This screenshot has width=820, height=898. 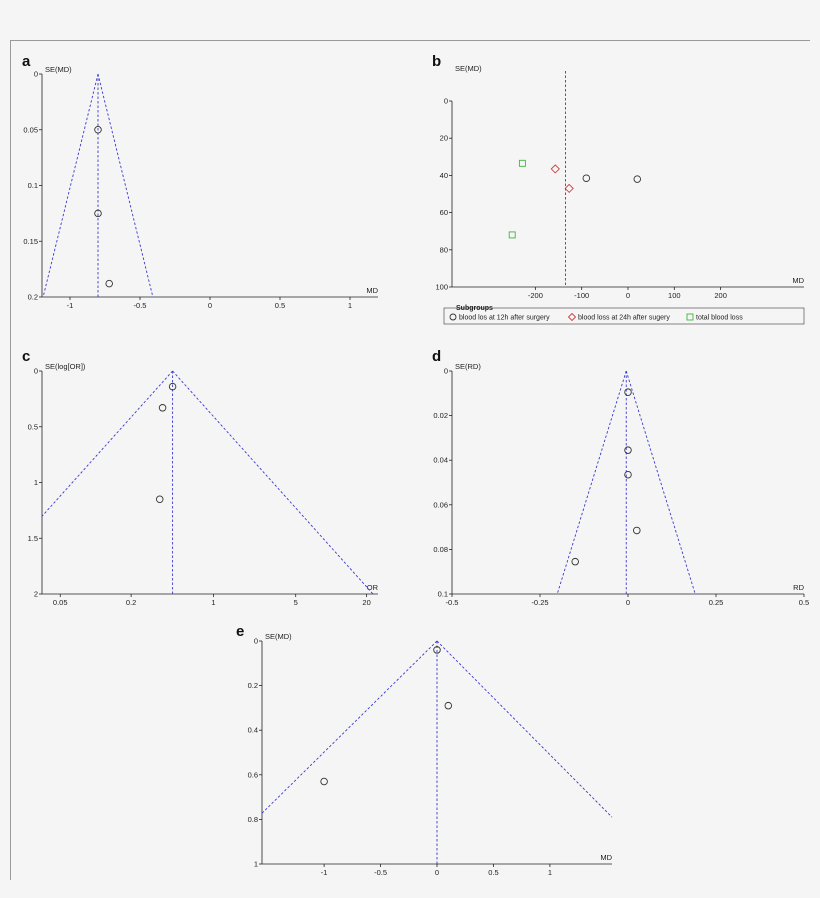 What do you see at coordinates (581, 295) in the screenshot?
I see `x-tick-label: -100` at bounding box center [581, 295].